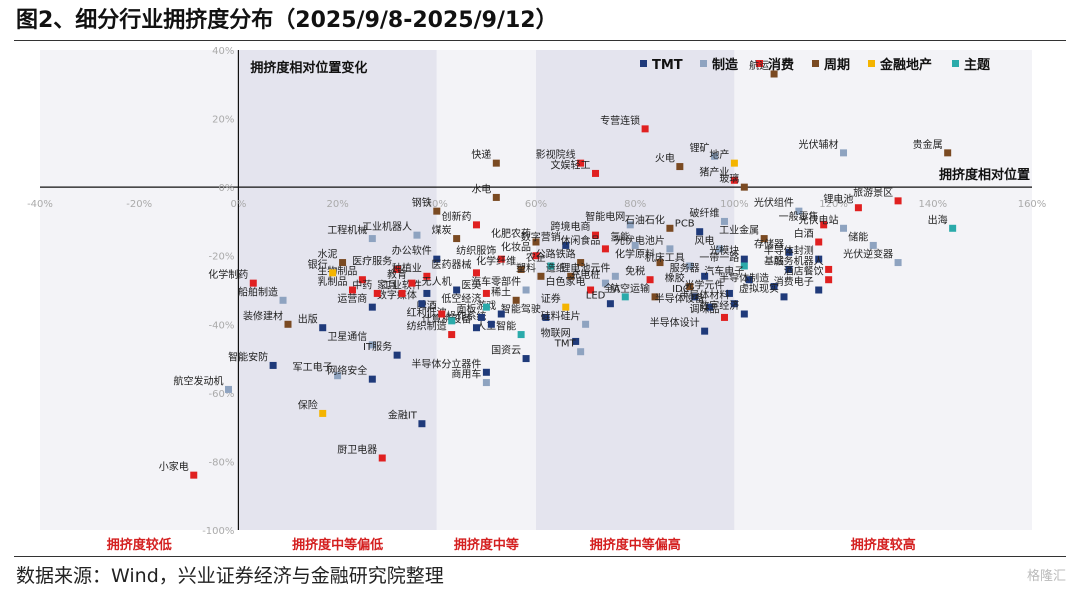 The width and height of the screenshot is (1080, 590). What do you see at coordinates (774, 260) in the screenshot?
I see `data-point-label: 基站` at bounding box center [774, 260].